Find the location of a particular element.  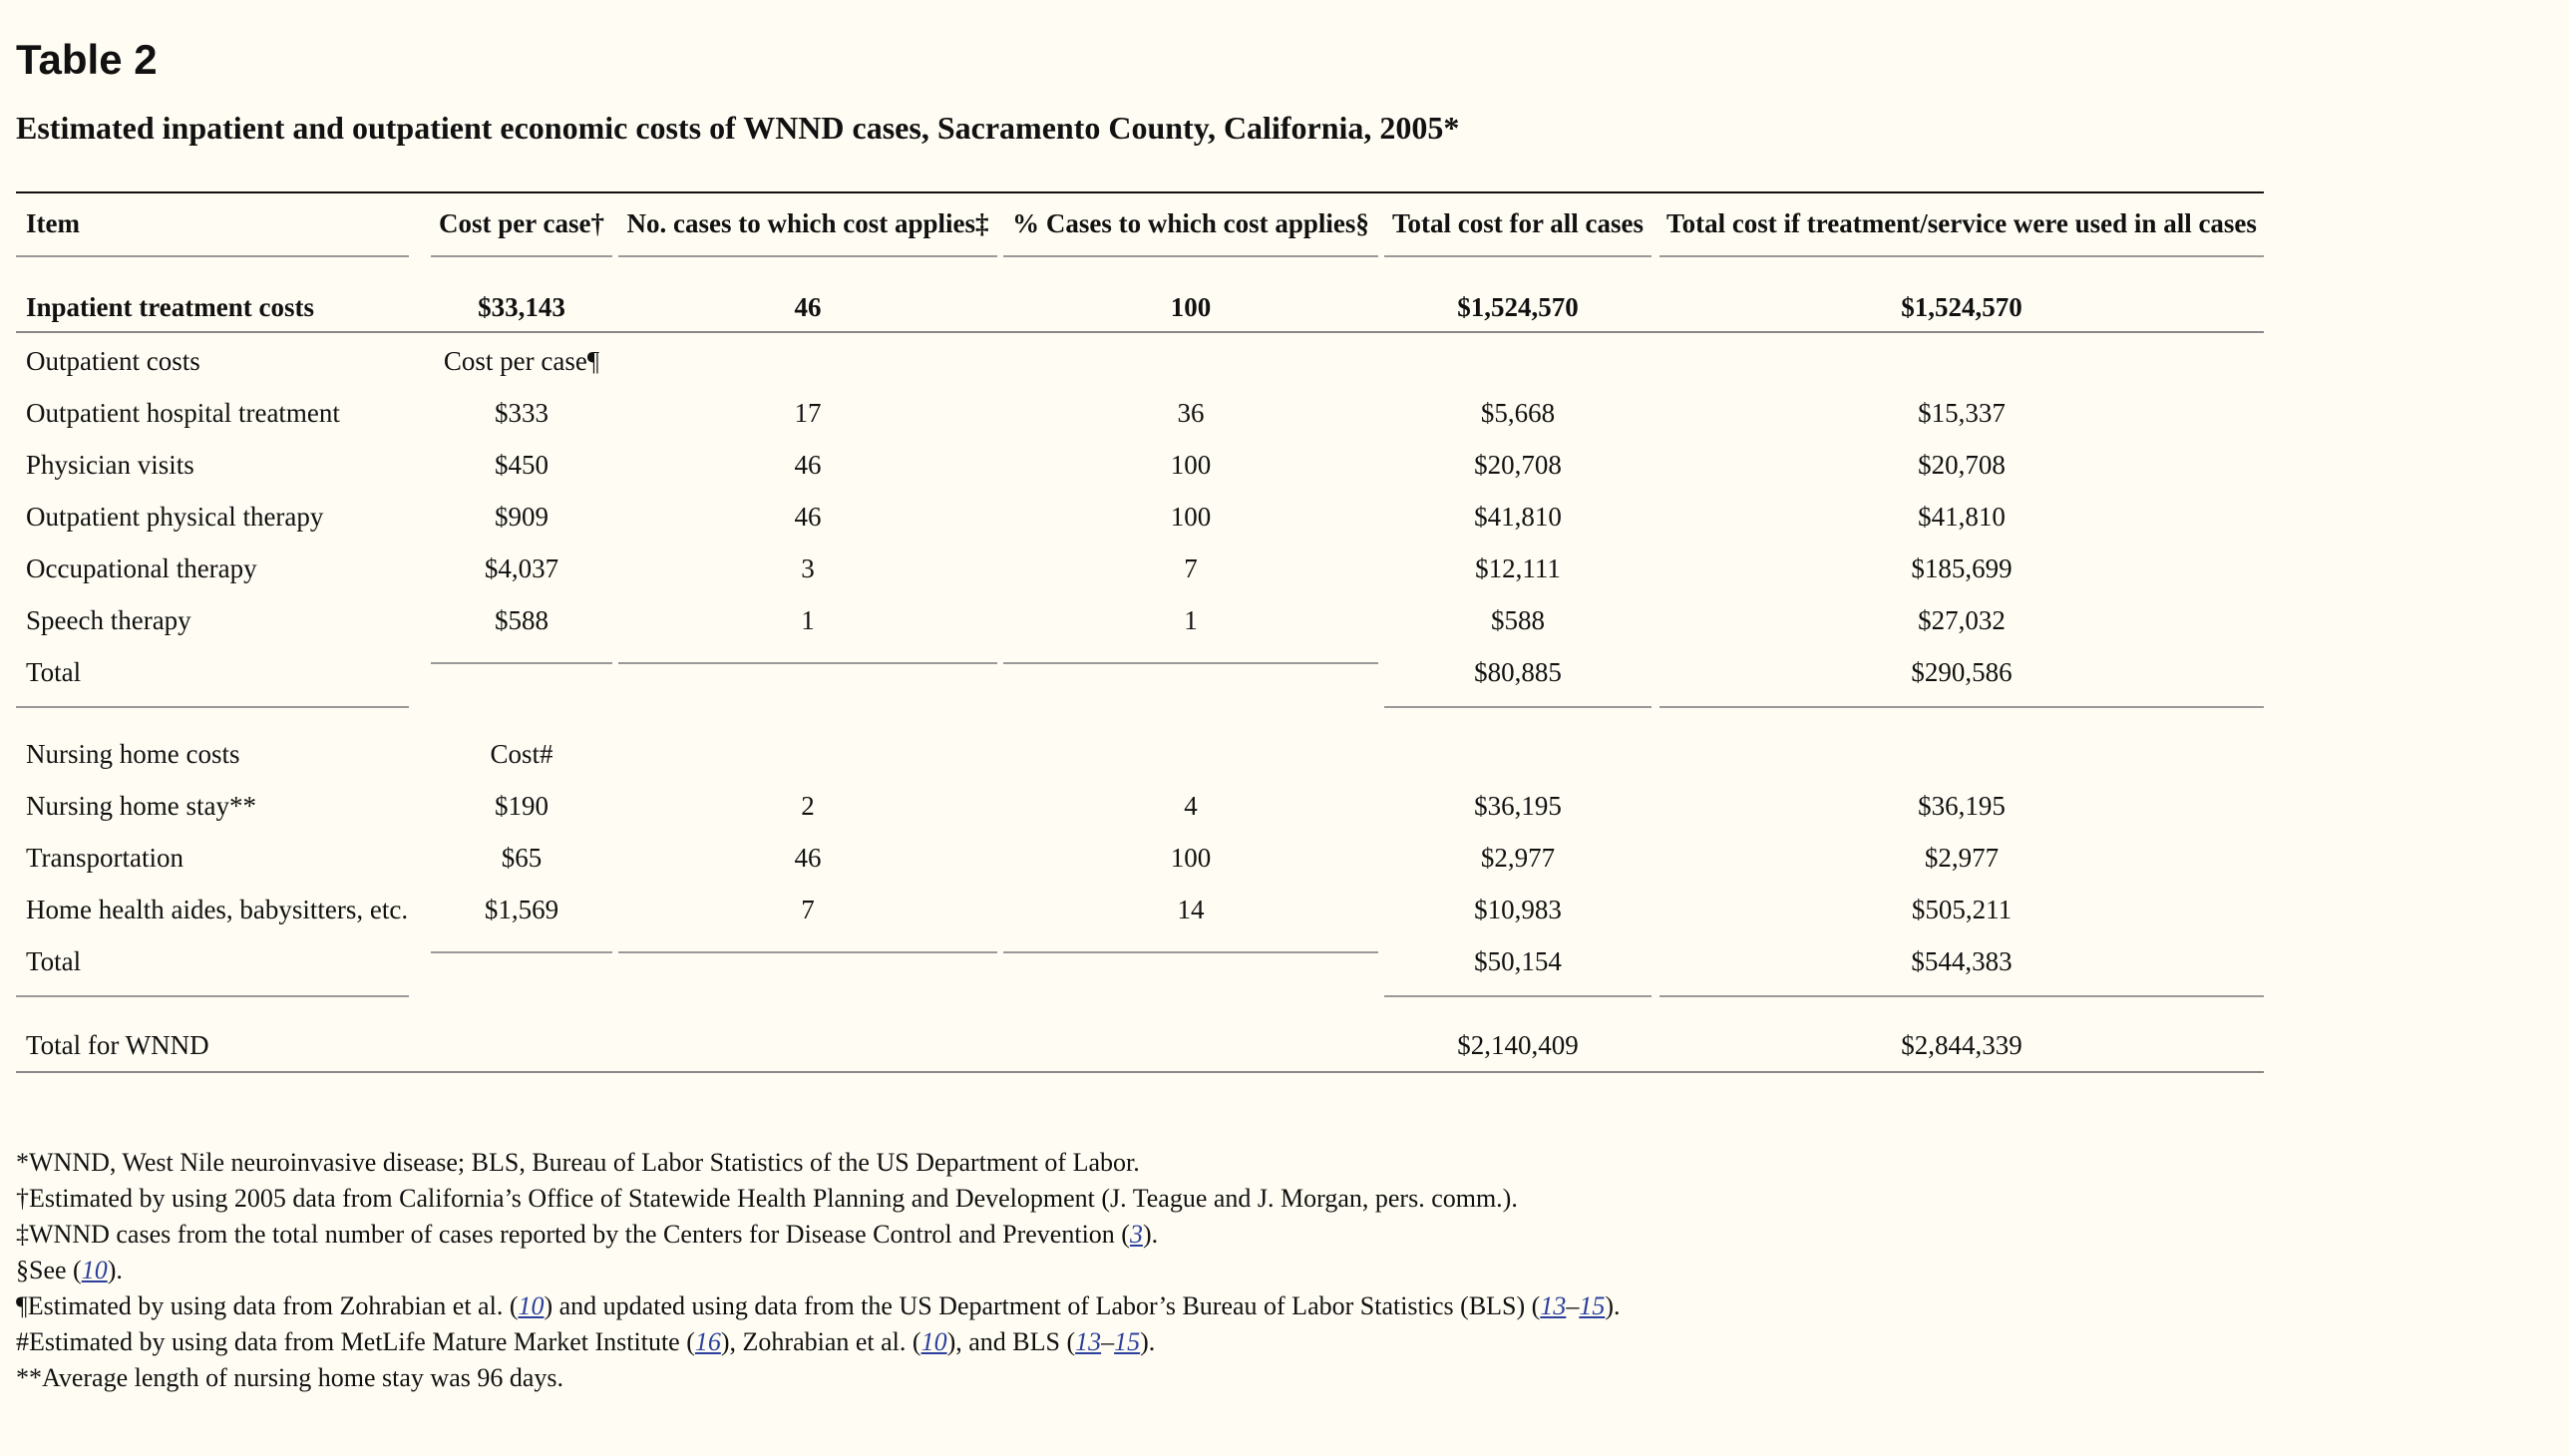

section-row-outpatient: Outpatient costs Cost per case¶ is located at coordinates (1140, 361).